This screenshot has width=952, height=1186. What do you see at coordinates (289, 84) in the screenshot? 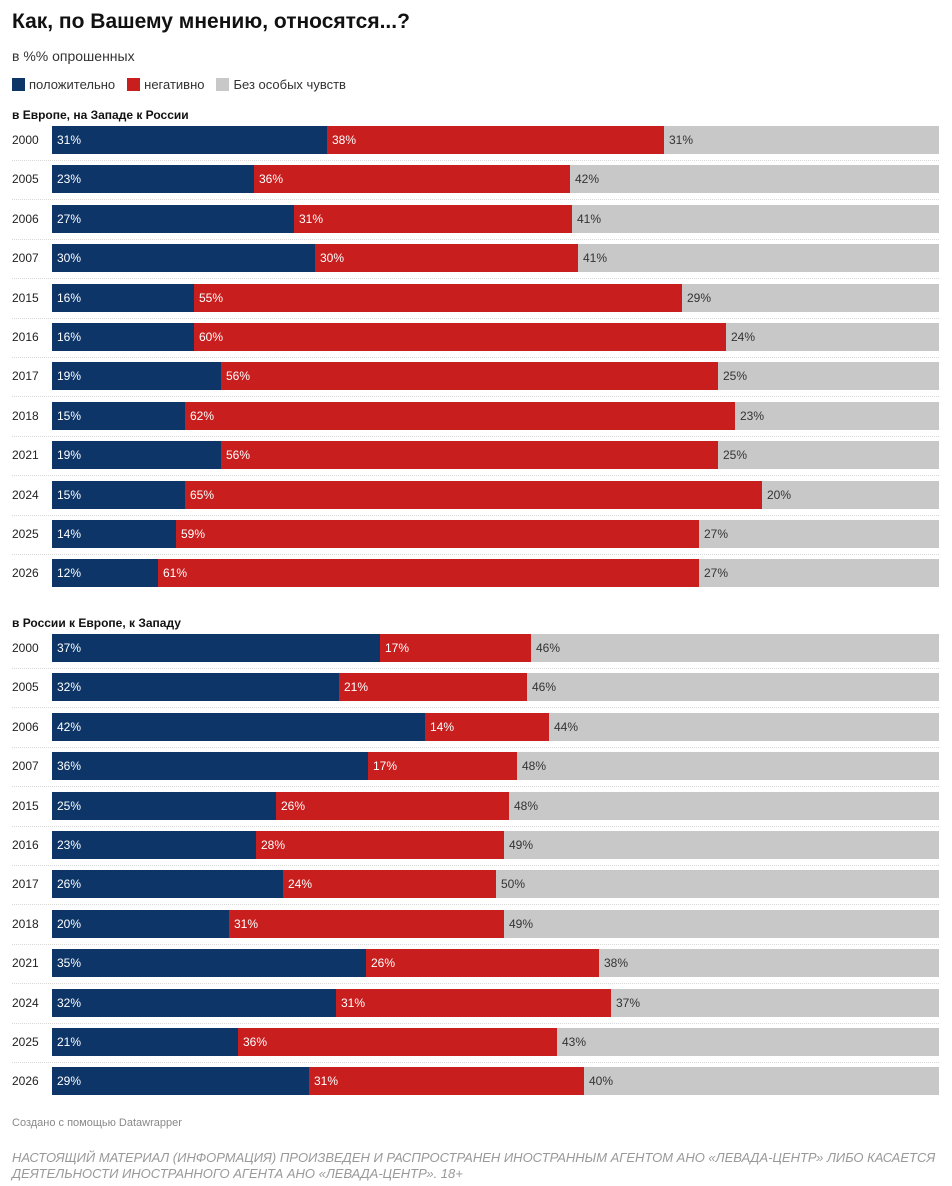
I see `legend-label-neutral: Без особых чувств` at bounding box center [289, 84].